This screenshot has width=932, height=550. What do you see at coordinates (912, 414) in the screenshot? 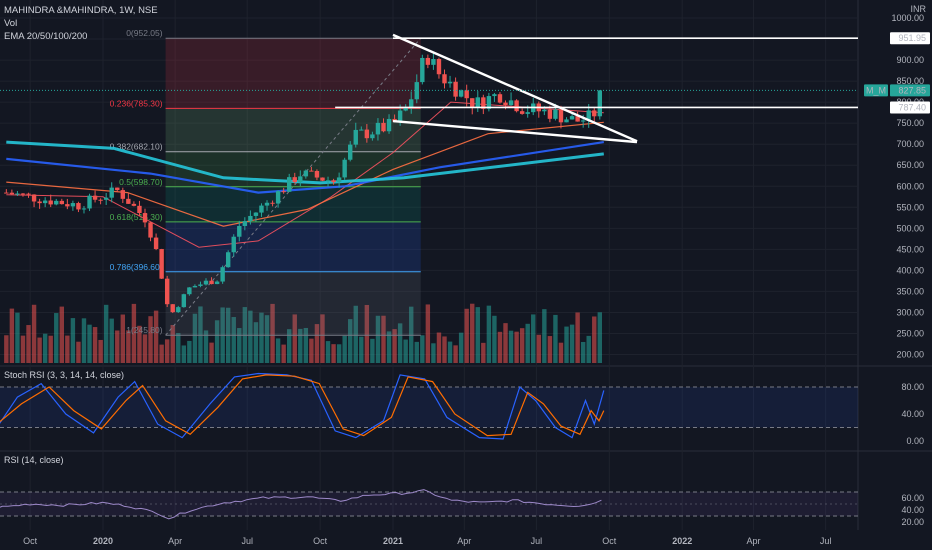
I see `stoch-axis-label: 40.00` at bounding box center [912, 414].